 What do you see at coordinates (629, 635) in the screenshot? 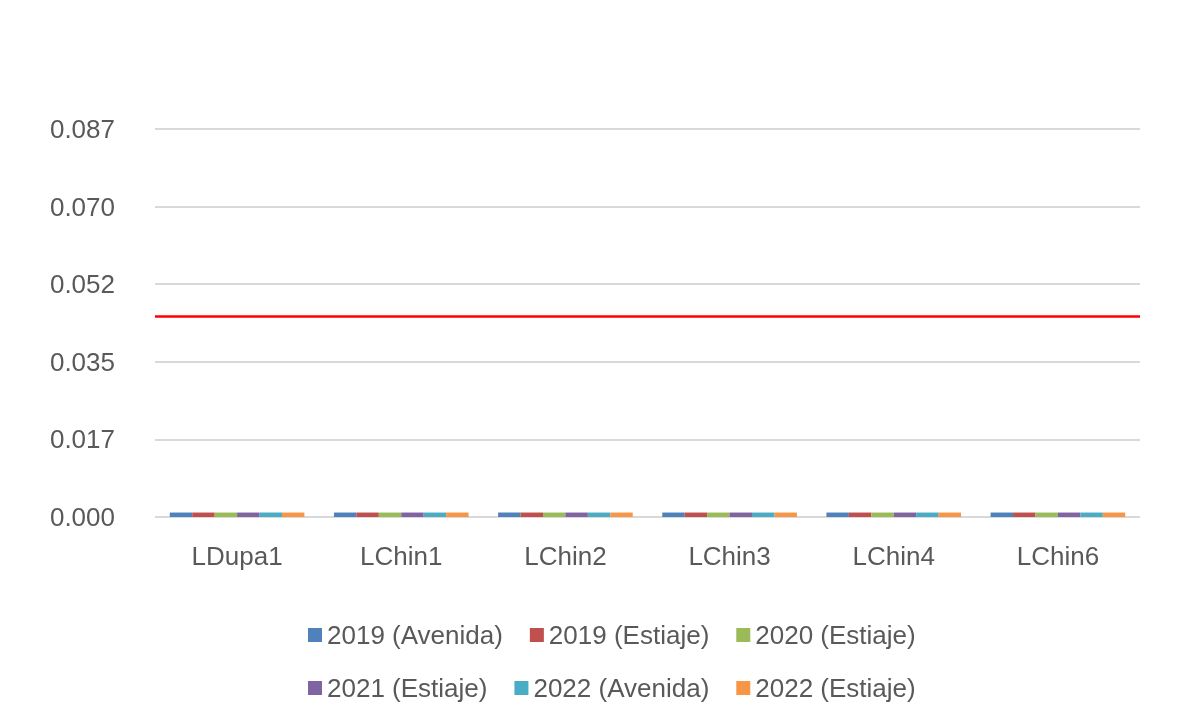
I see `legend-label: 2019 (Estiaje)` at bounding box center [629, 635].